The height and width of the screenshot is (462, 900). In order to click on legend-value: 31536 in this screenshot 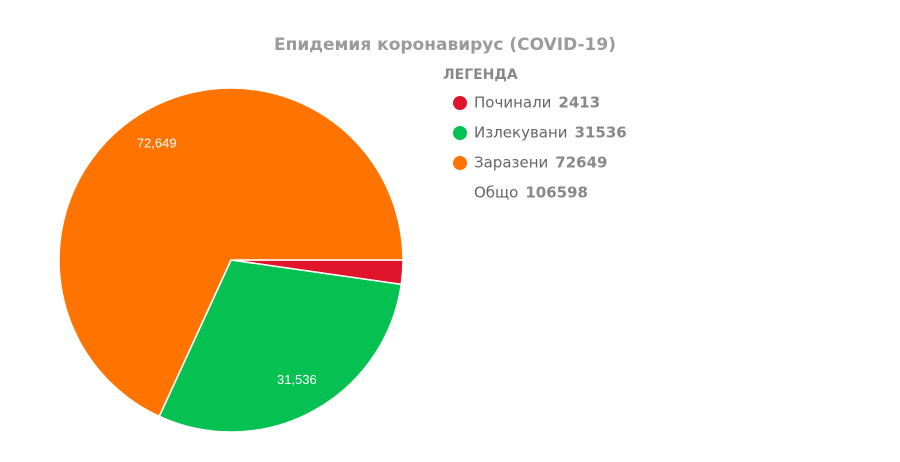, I will do `click(601, 133)`.